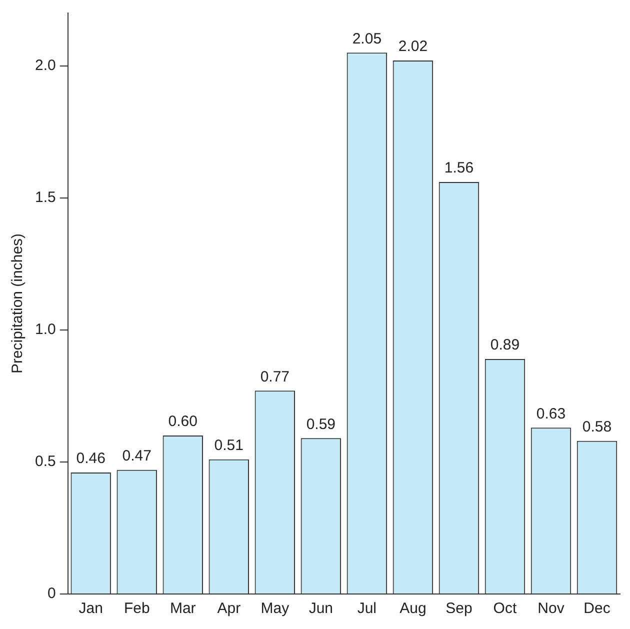  I want to click on data-label: 2.05, so click(367, 39).